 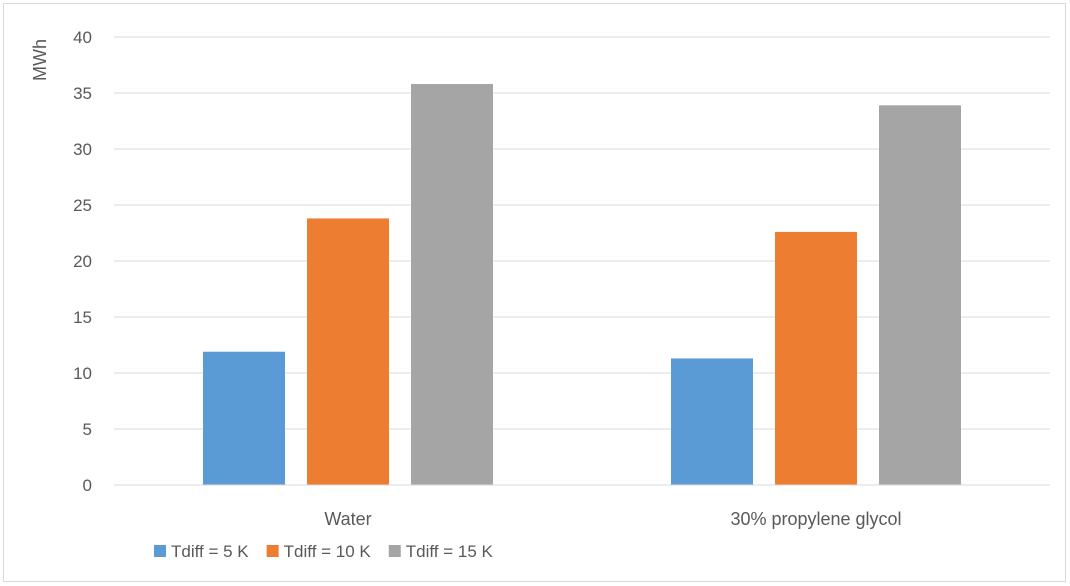 I want to click on legend-label: Tdiff = 5 K, so click(x=210, y=551).